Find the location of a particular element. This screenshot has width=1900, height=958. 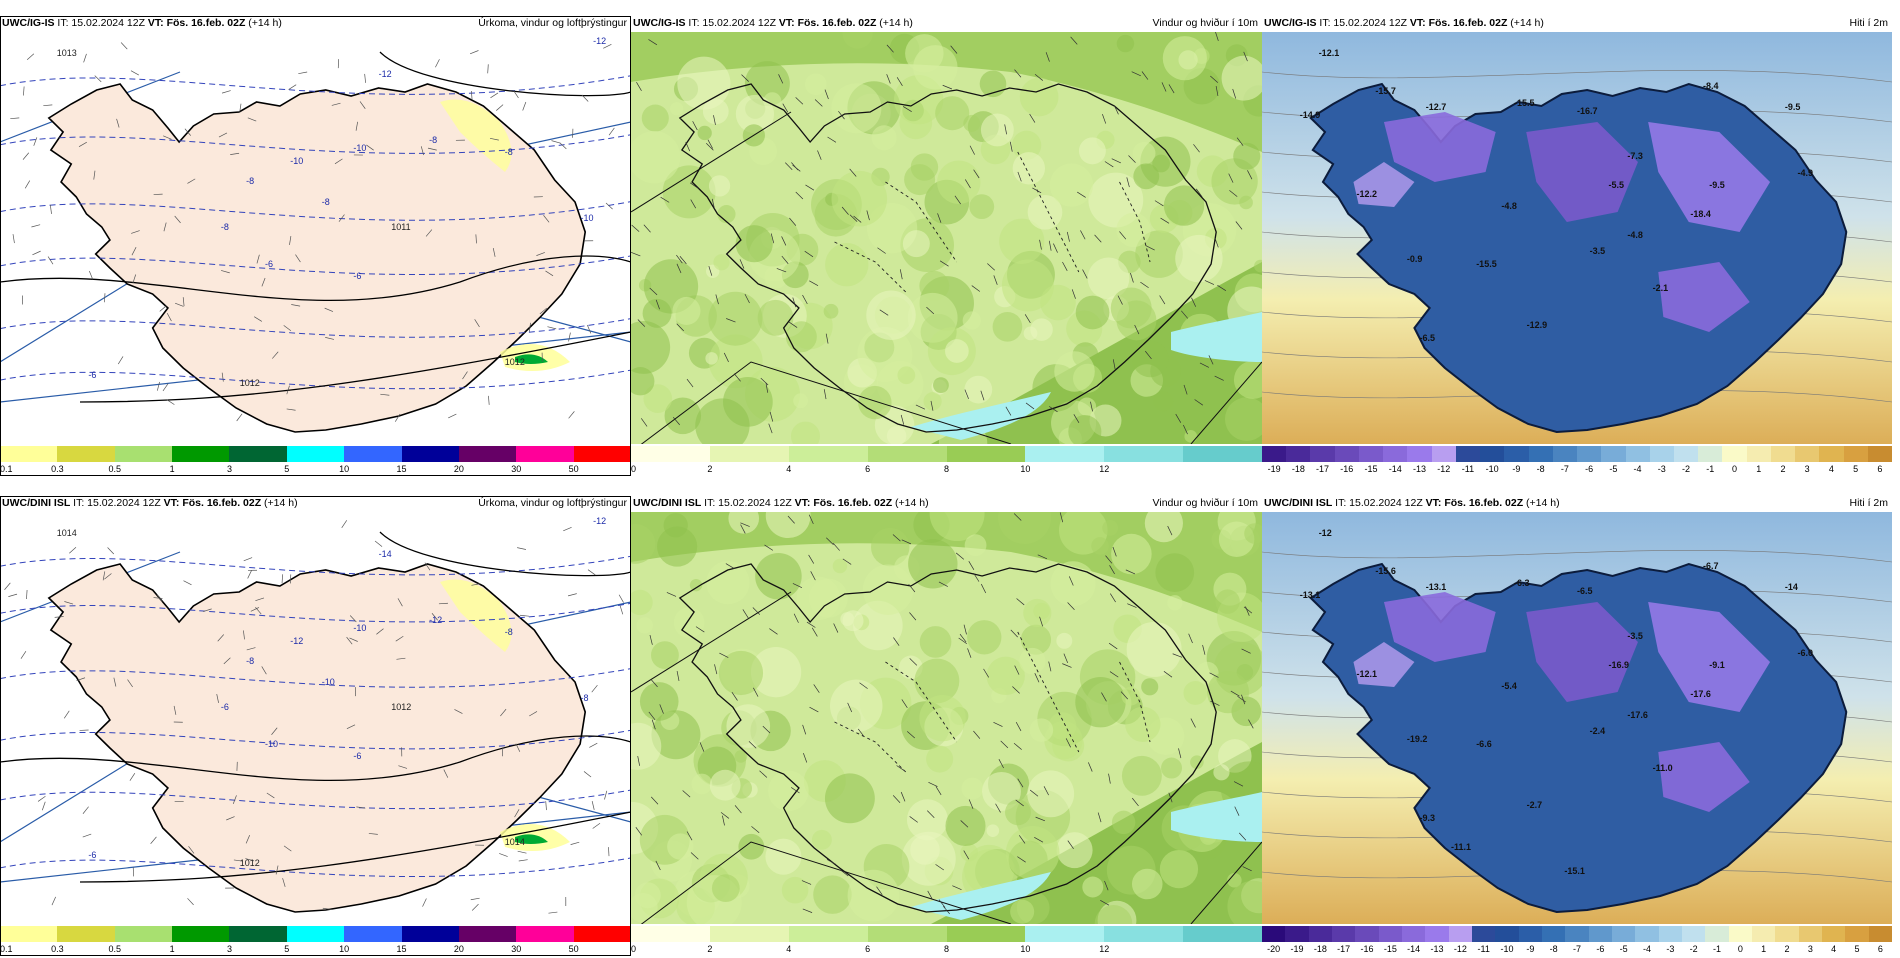

temp-value-label: -9.3 is located at coordinates (1428, 818).